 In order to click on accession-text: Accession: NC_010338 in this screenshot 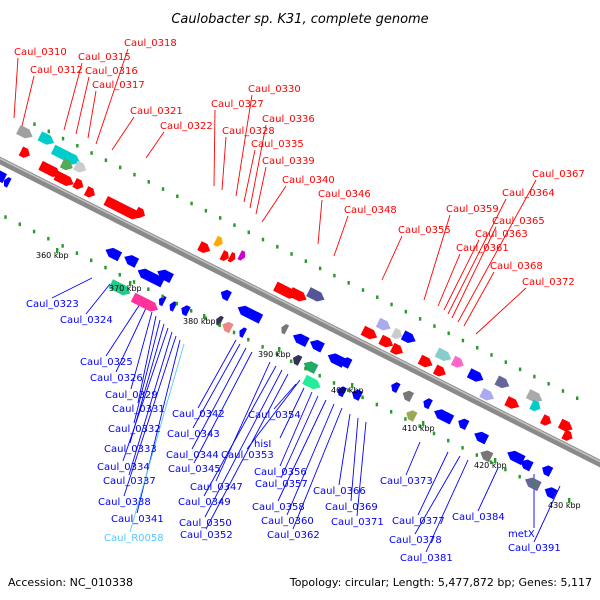, I will do `click(70, 582)`.